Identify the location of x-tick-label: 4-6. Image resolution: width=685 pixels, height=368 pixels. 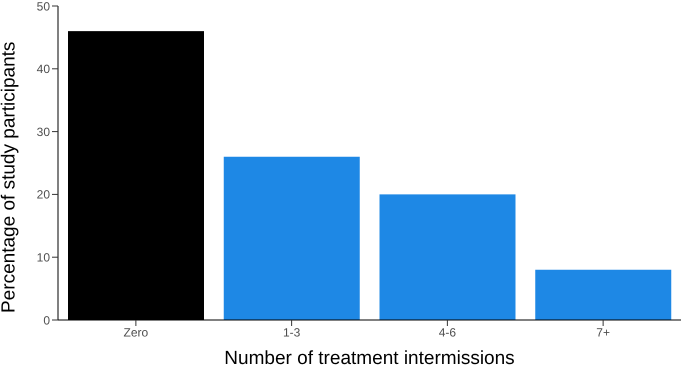
(447, 333).